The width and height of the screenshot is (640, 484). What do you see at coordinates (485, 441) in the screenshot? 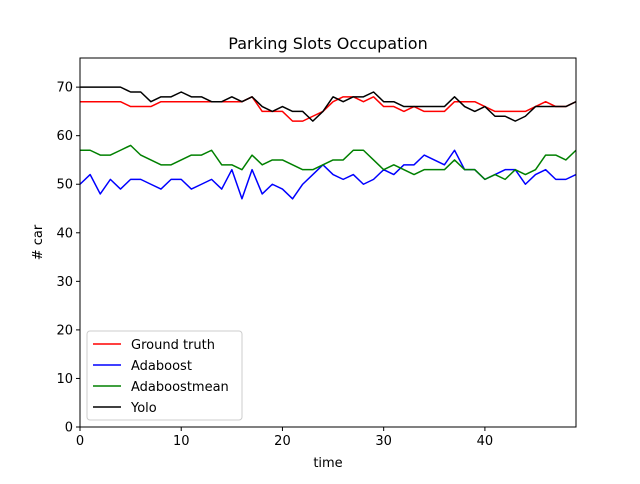
I see `x-tick-label: 40` at bounding box center [485, 441].